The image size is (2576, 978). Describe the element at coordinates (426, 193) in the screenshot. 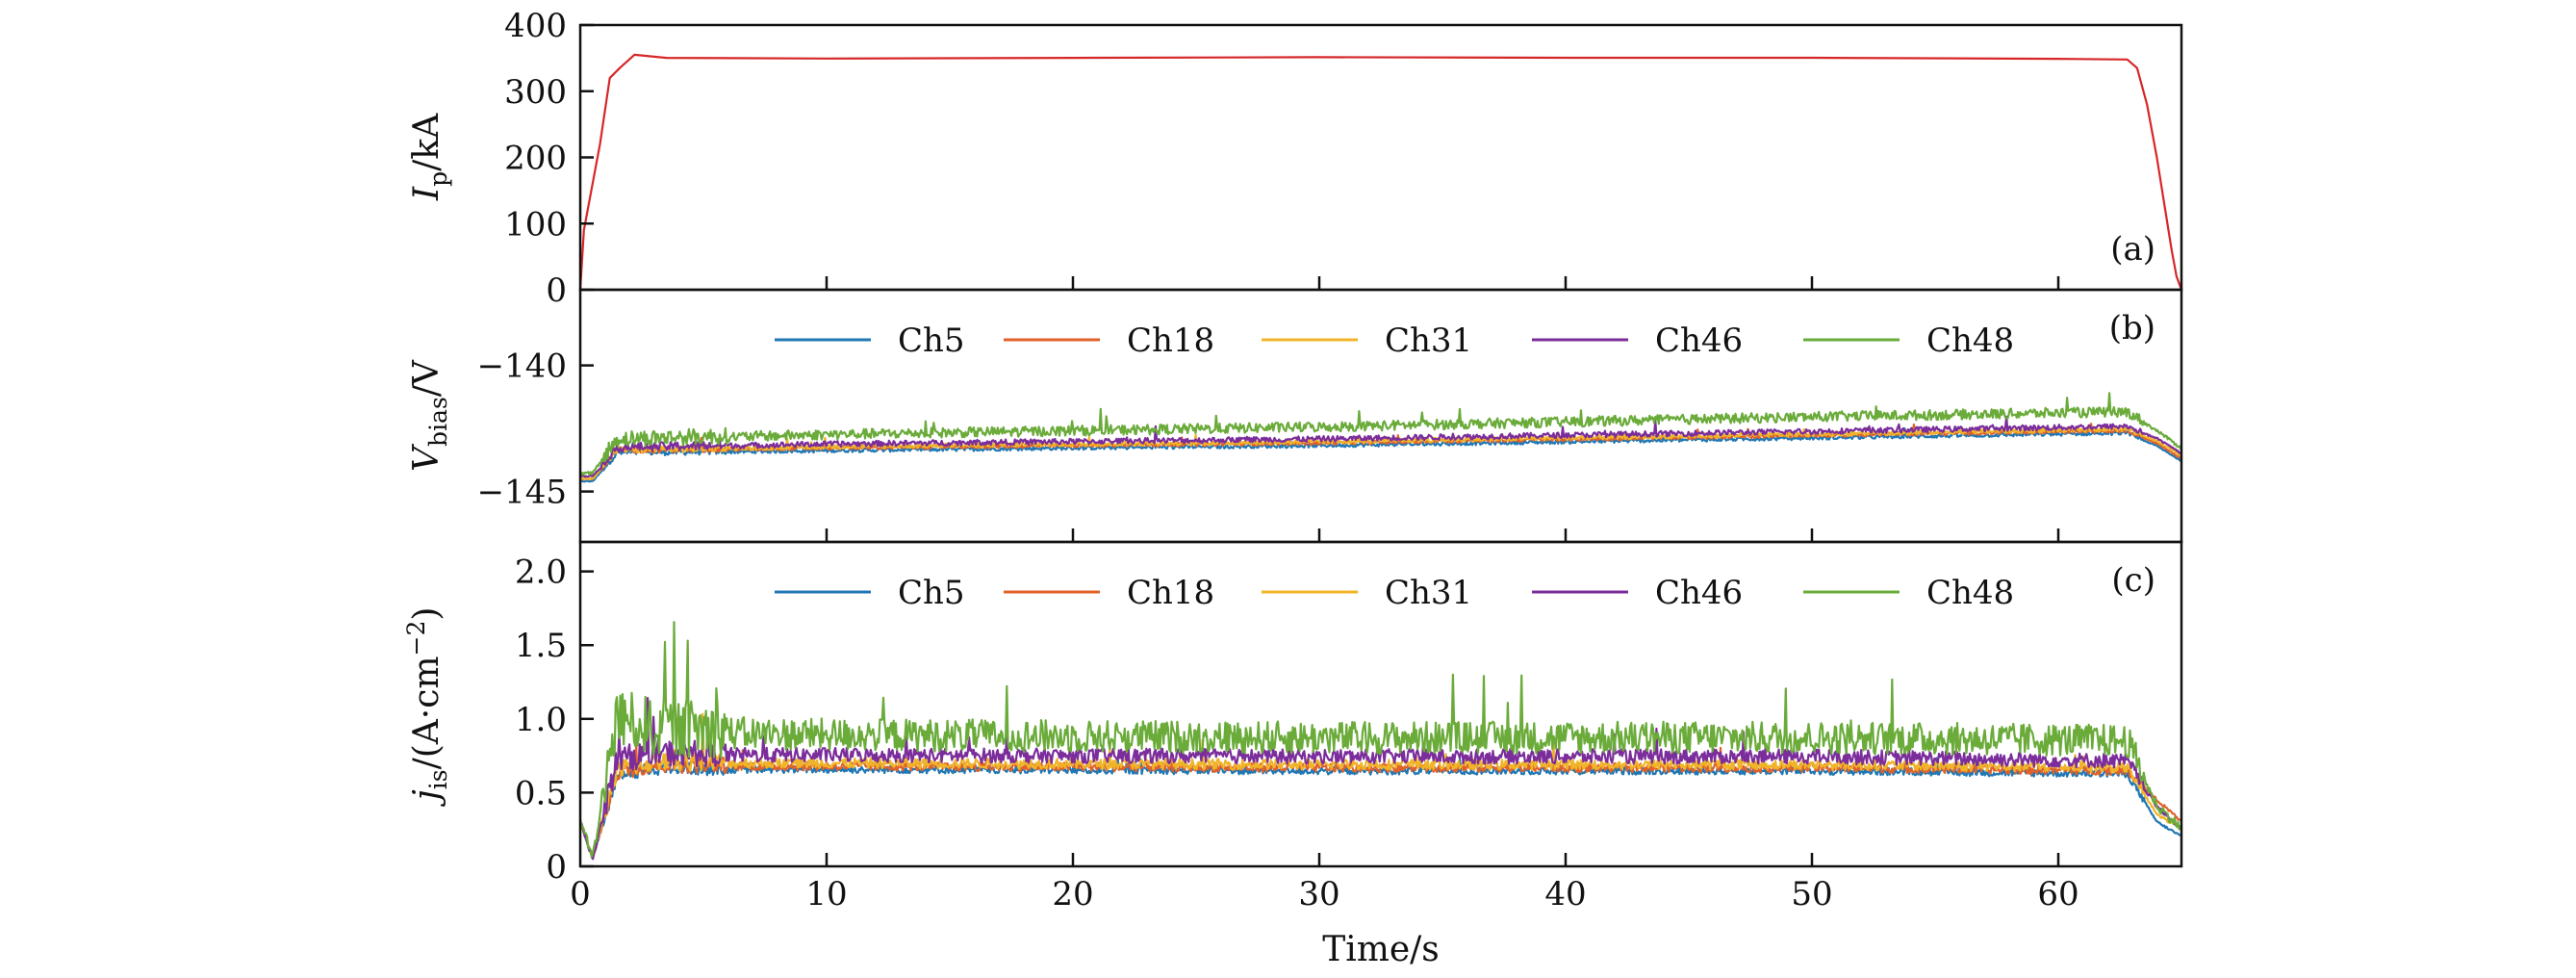

I see `panel-a-ylabel-main: I` at that location.